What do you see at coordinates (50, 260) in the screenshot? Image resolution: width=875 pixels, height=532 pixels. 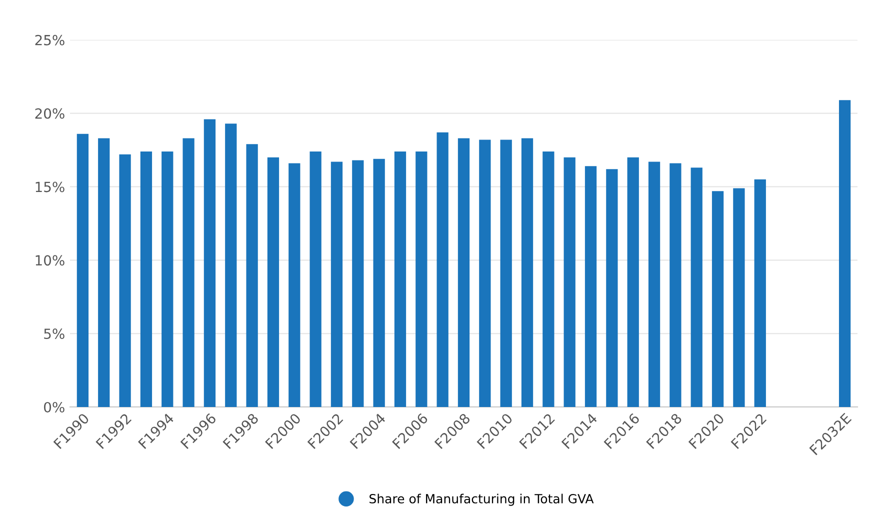 I see `y-tick-label: 10%` at bounding box center [50, 260].